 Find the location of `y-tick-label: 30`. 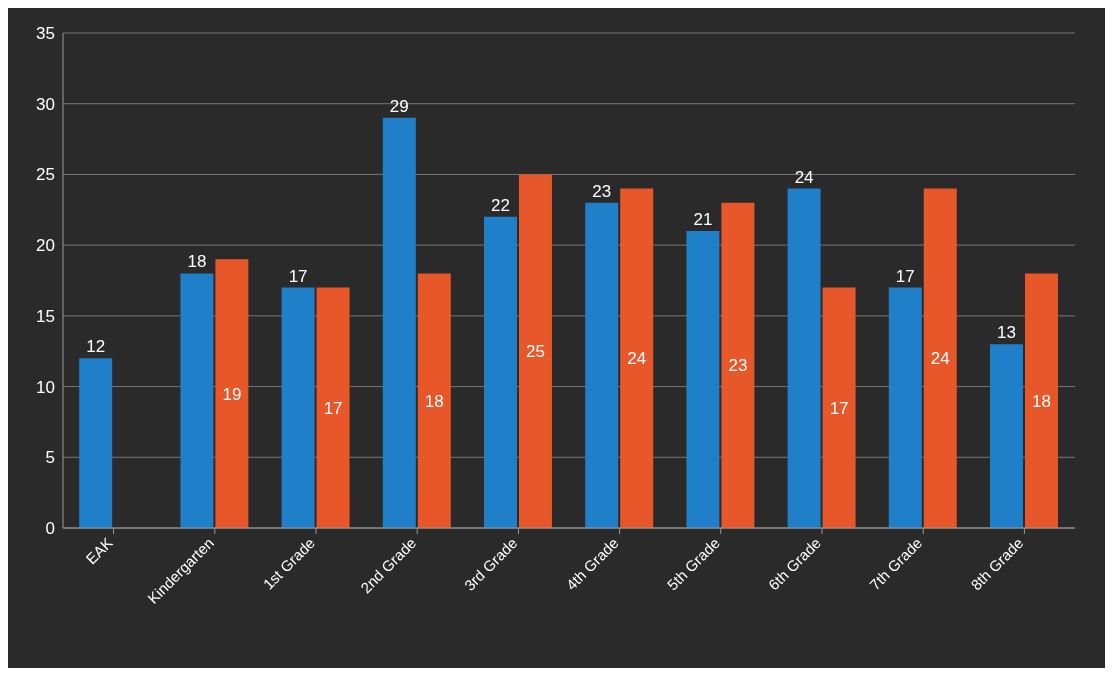

y-tick-label: 30 is located at coordinates (45, 104).